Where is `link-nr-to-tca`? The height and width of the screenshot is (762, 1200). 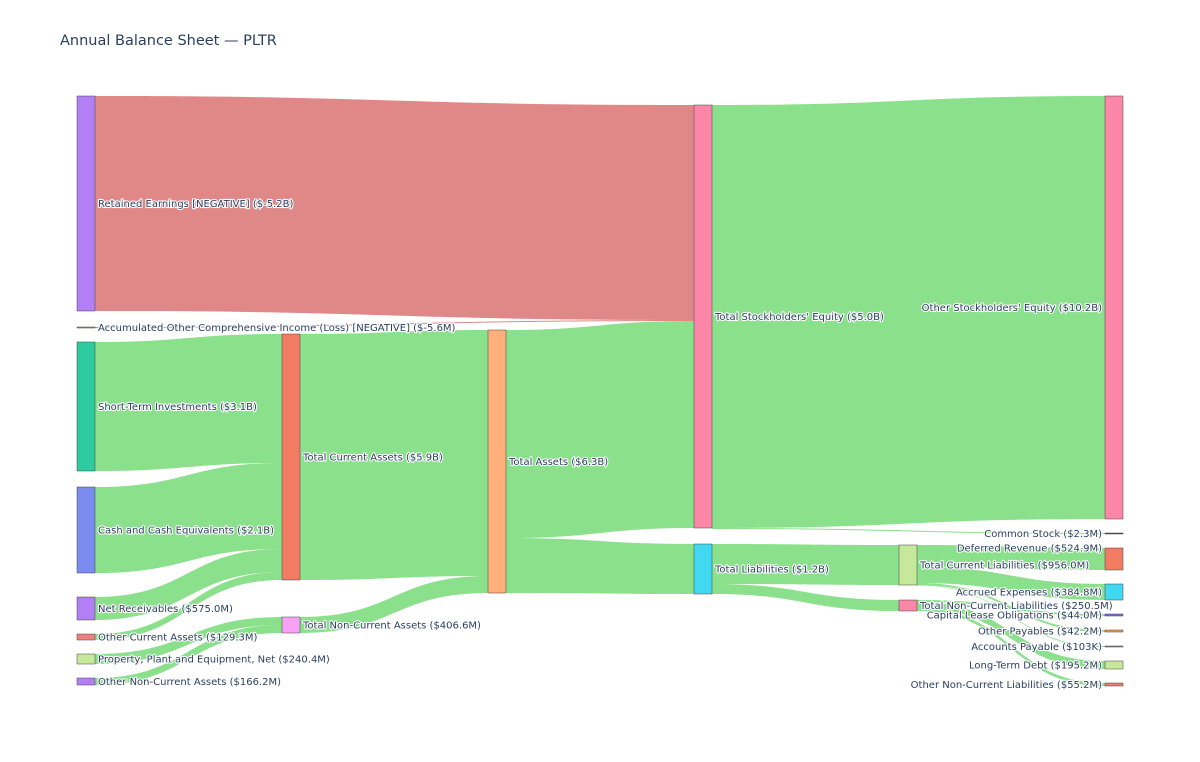 link-nr-to-tca is located at coordinates (188, 584).